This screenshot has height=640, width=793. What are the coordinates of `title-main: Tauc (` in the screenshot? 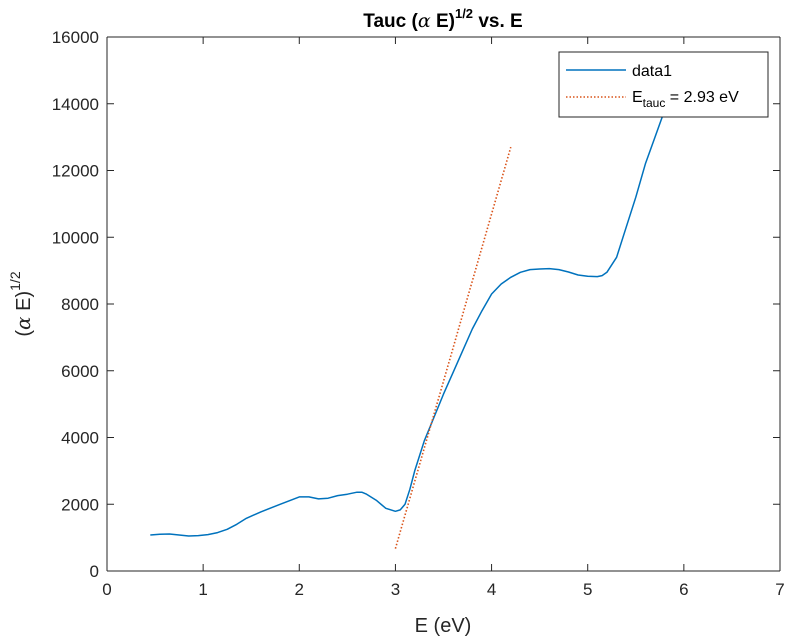 It's located at (390, 21).